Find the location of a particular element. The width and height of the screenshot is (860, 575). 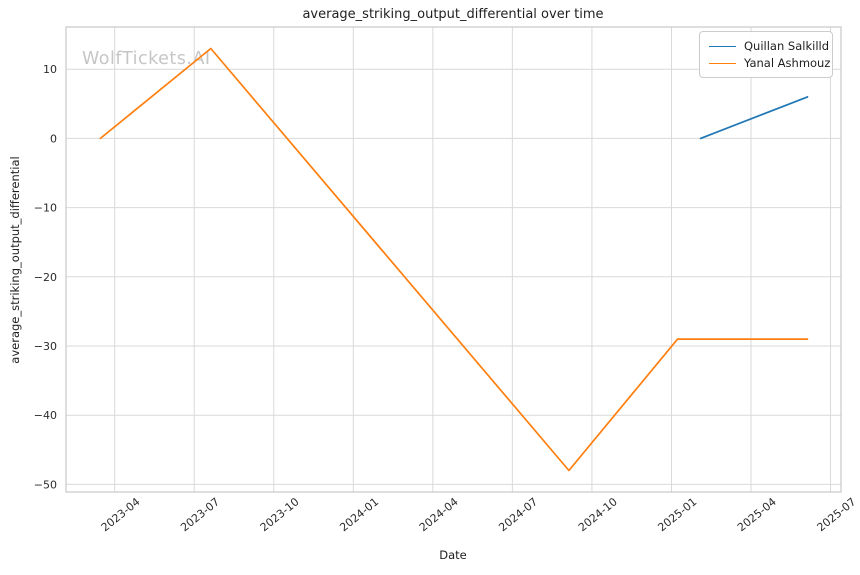

y-axis-label: average_striking_output_differential is located at coordinates (15, 260).